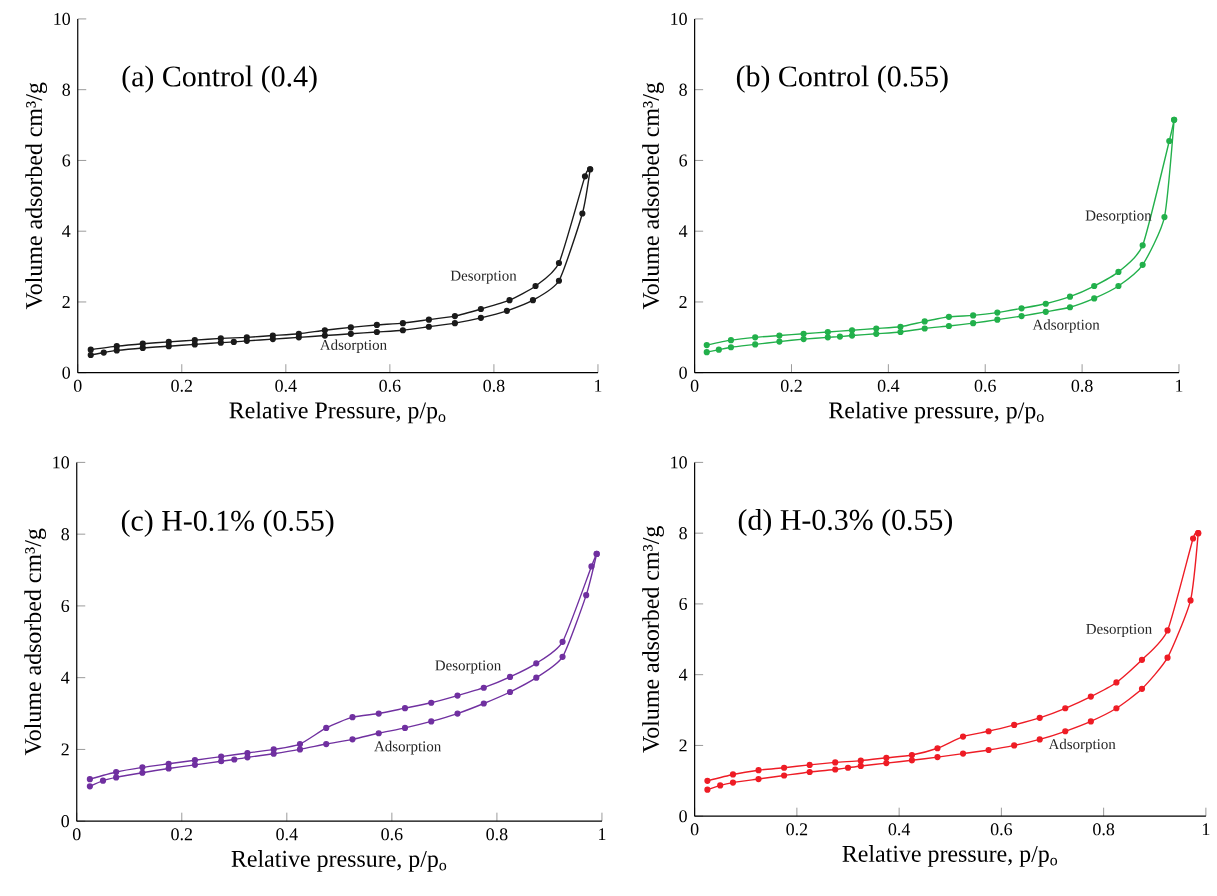 The width and height of the screenshot is (1217, 896). I want to click on x-axis-title: Relative Pressure, p/p$_{o}$, so click(337, 412).